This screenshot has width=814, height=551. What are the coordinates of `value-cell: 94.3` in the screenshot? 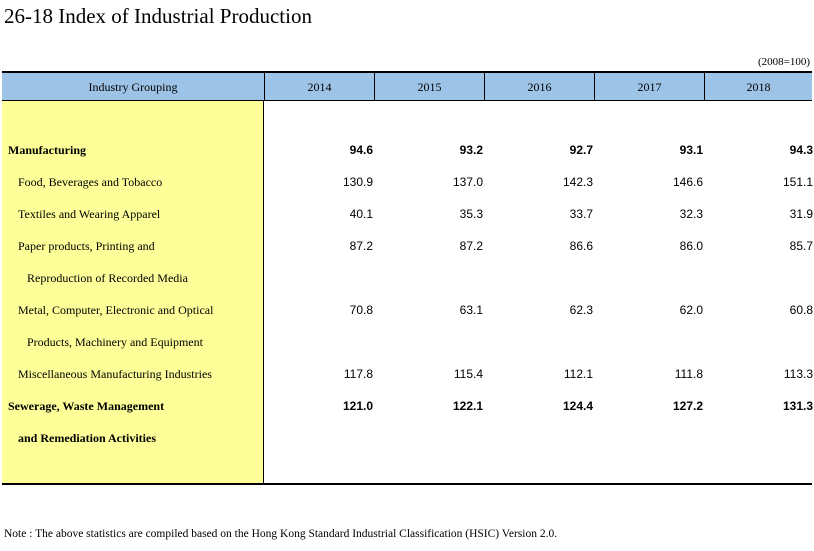 It's located at (801, 150).